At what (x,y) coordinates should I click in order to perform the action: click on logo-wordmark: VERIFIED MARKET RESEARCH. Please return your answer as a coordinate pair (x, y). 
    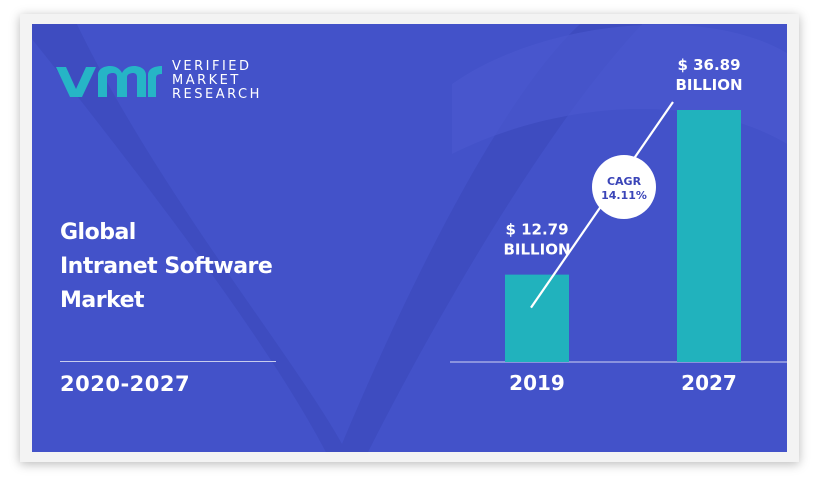
    Looking at the image, I should click on (217, 81).